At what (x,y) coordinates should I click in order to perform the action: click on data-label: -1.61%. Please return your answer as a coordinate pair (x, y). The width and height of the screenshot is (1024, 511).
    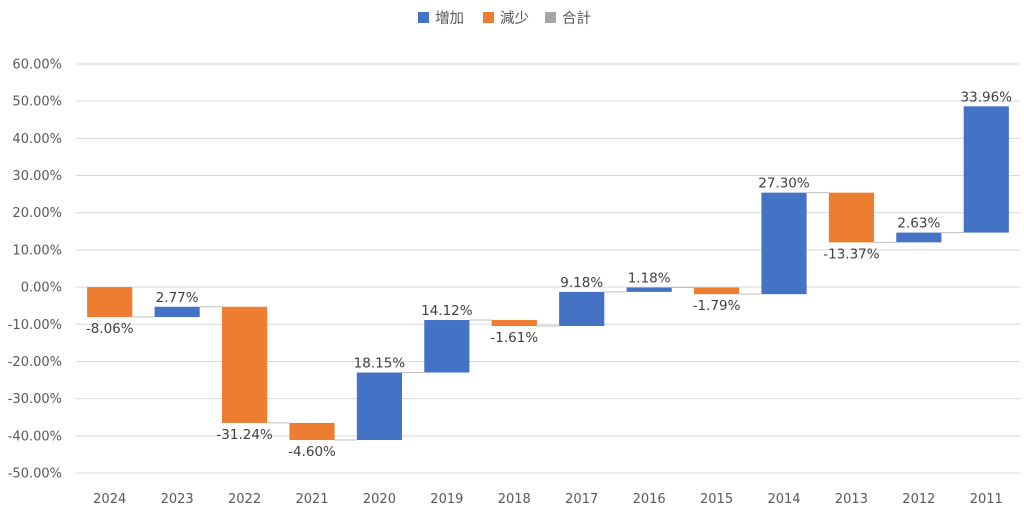
    Looking at the image, I should click on (514, 338).